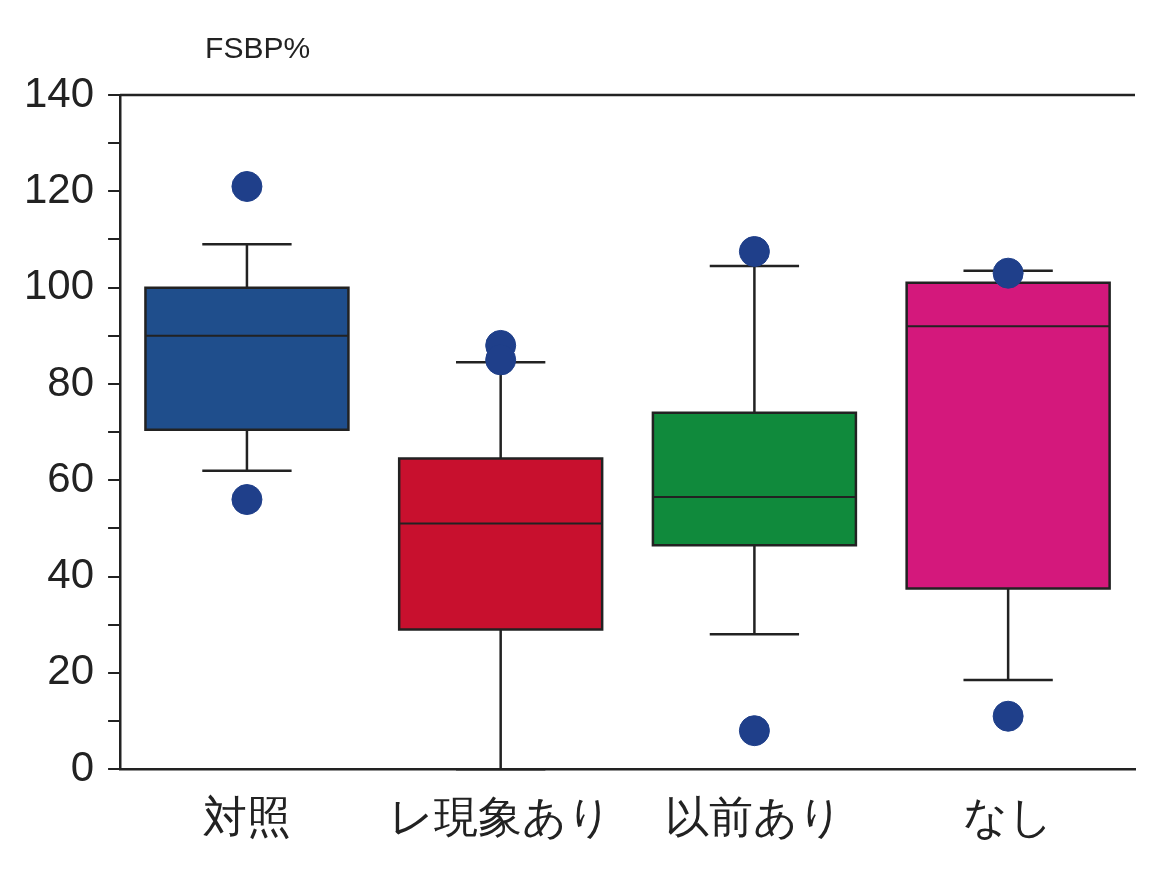  I want to click on y-tick-label: 120, so click(59, 188).